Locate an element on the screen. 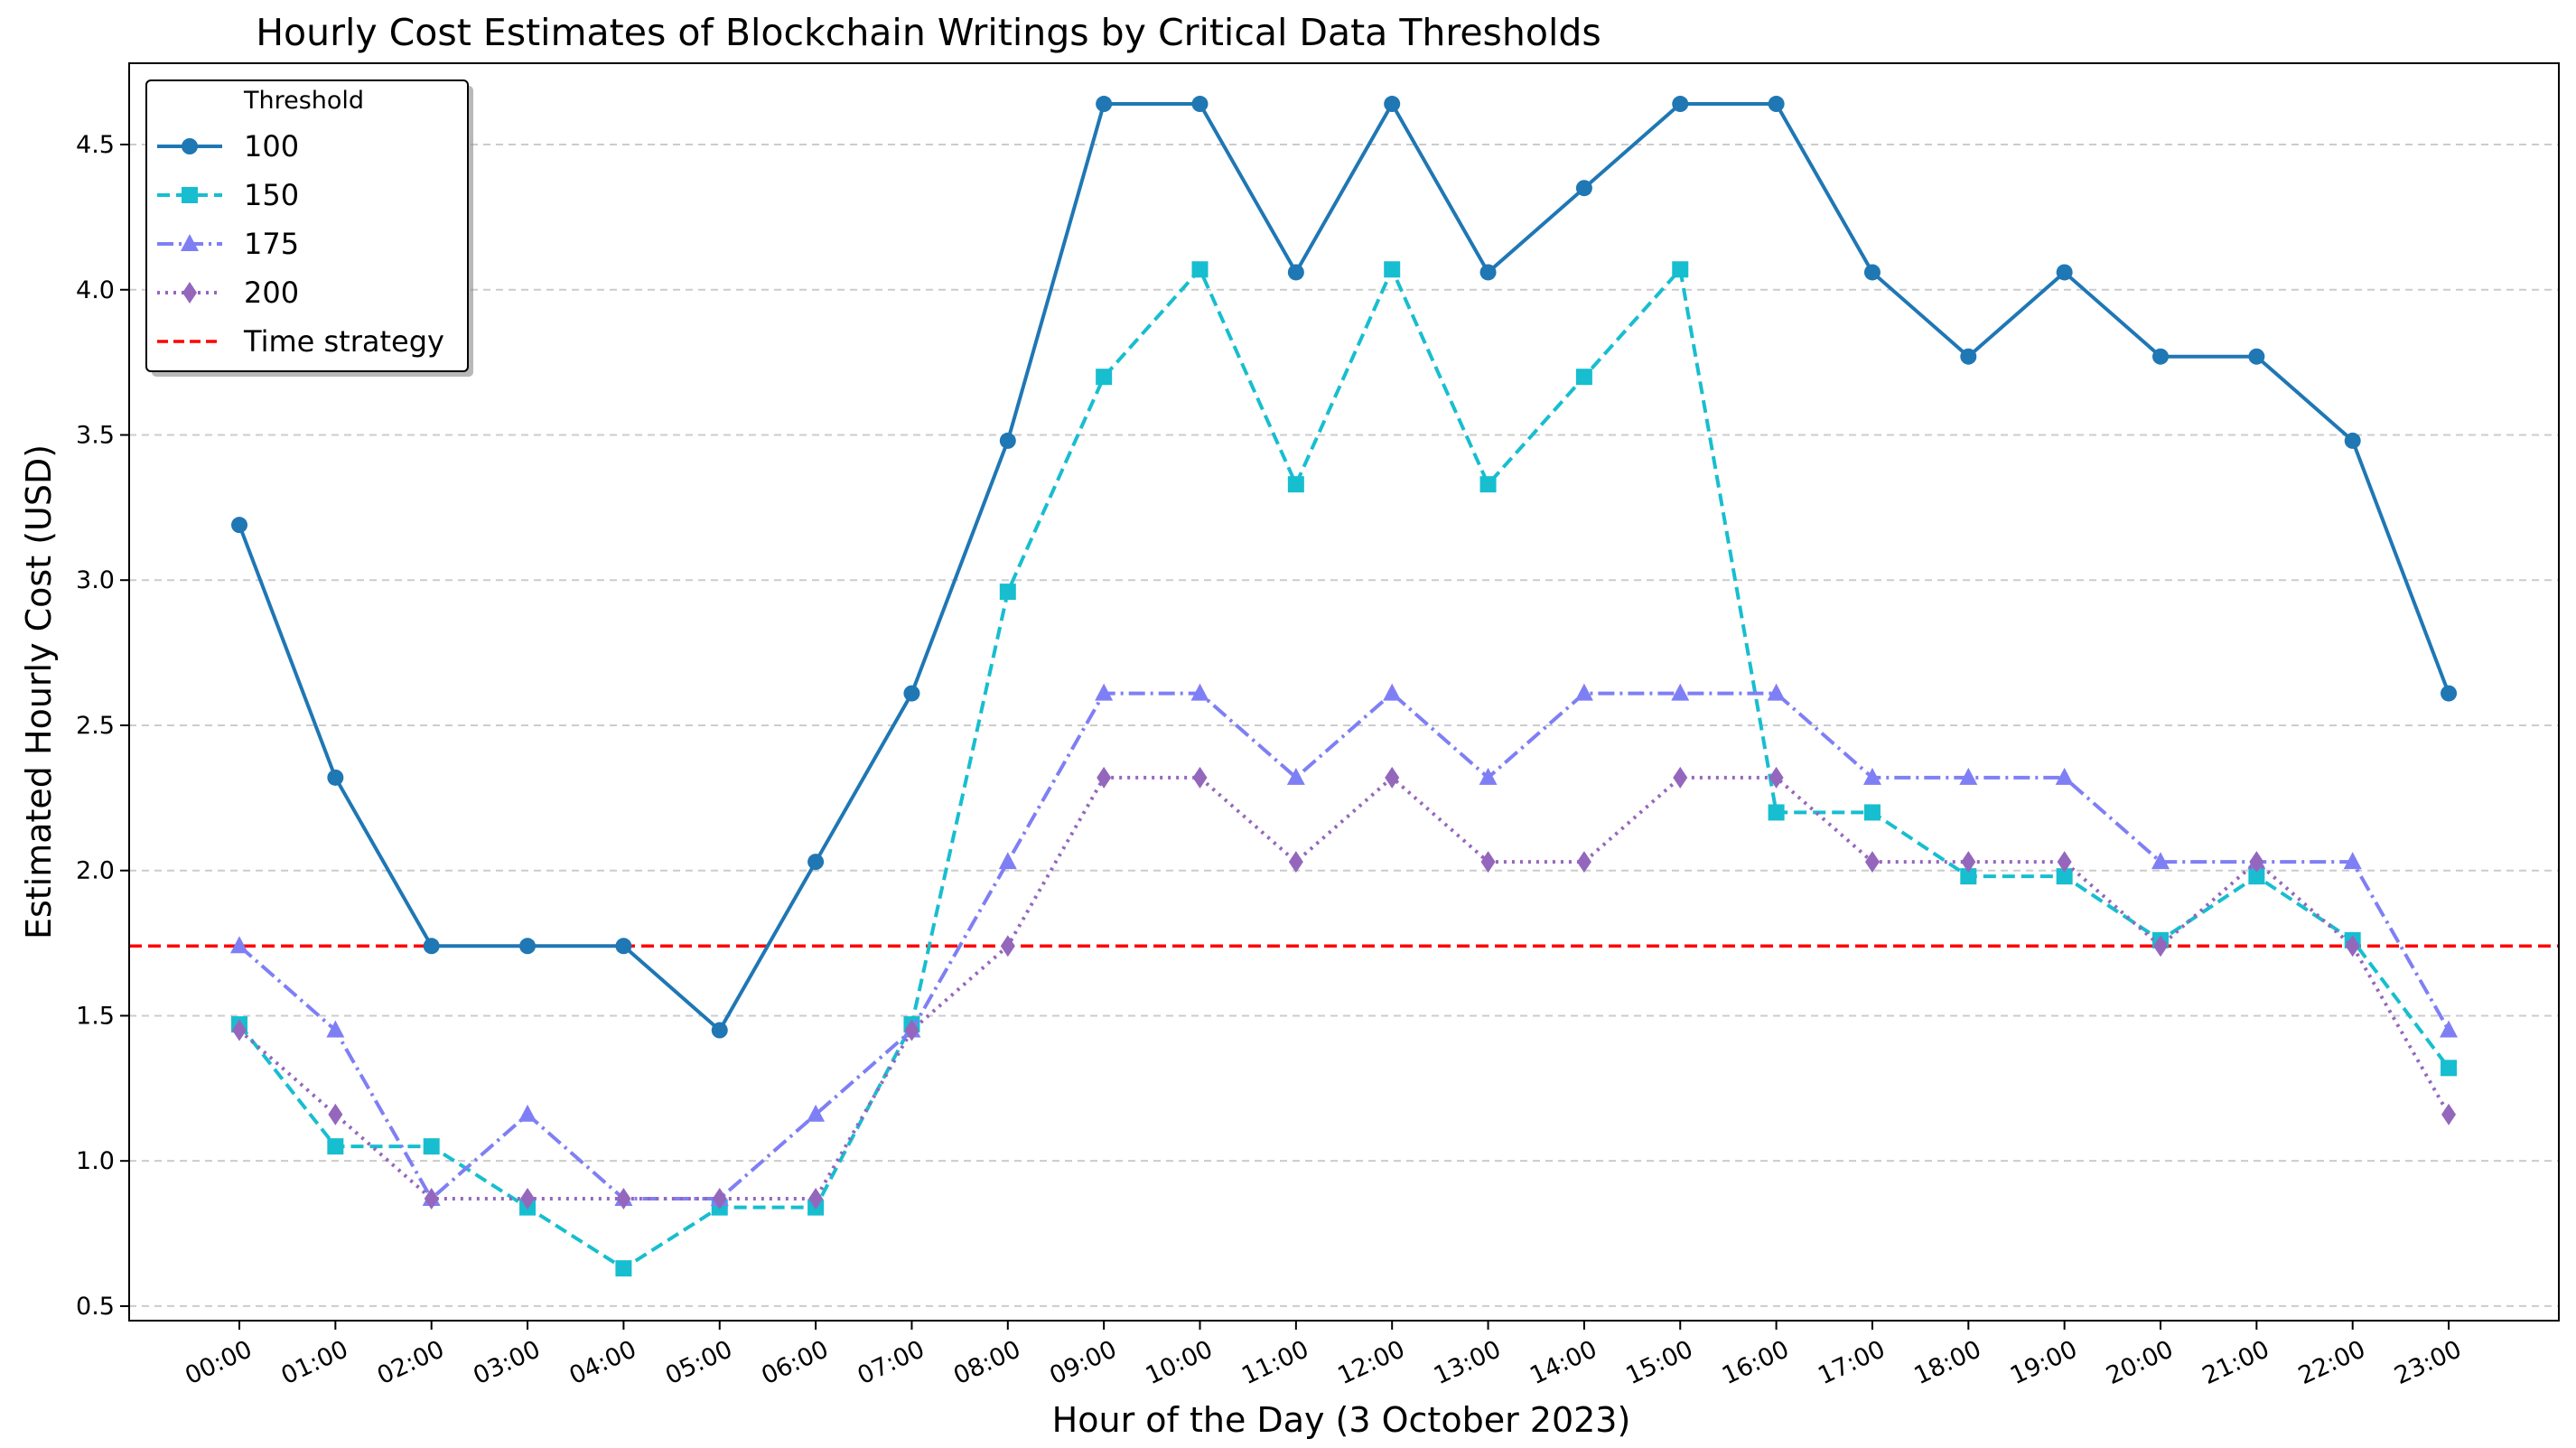 This screenshot has height=1448, width=2576. legend-label-175: 175 is located at coordinates (271, 244).